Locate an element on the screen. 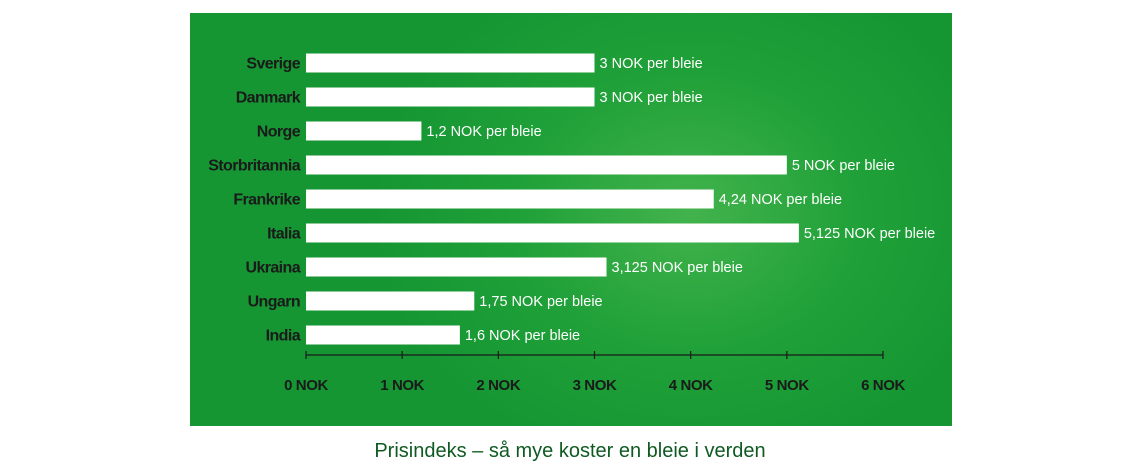  data-label: 5 NOK per bleie is located at coordinates (843, 166).